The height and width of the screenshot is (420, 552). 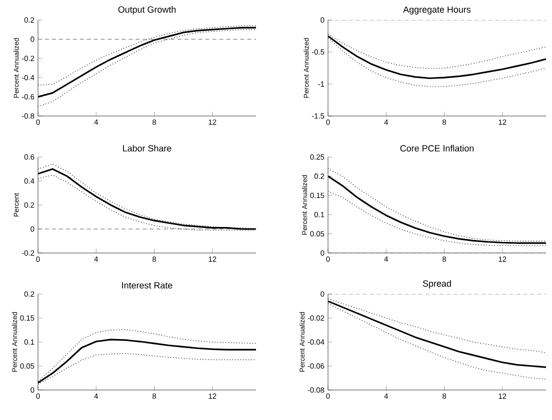 What do you see at coordinates (436, 284) in the screenshot?
I see `chart-title: Spread` at bounding box center [436, 284].